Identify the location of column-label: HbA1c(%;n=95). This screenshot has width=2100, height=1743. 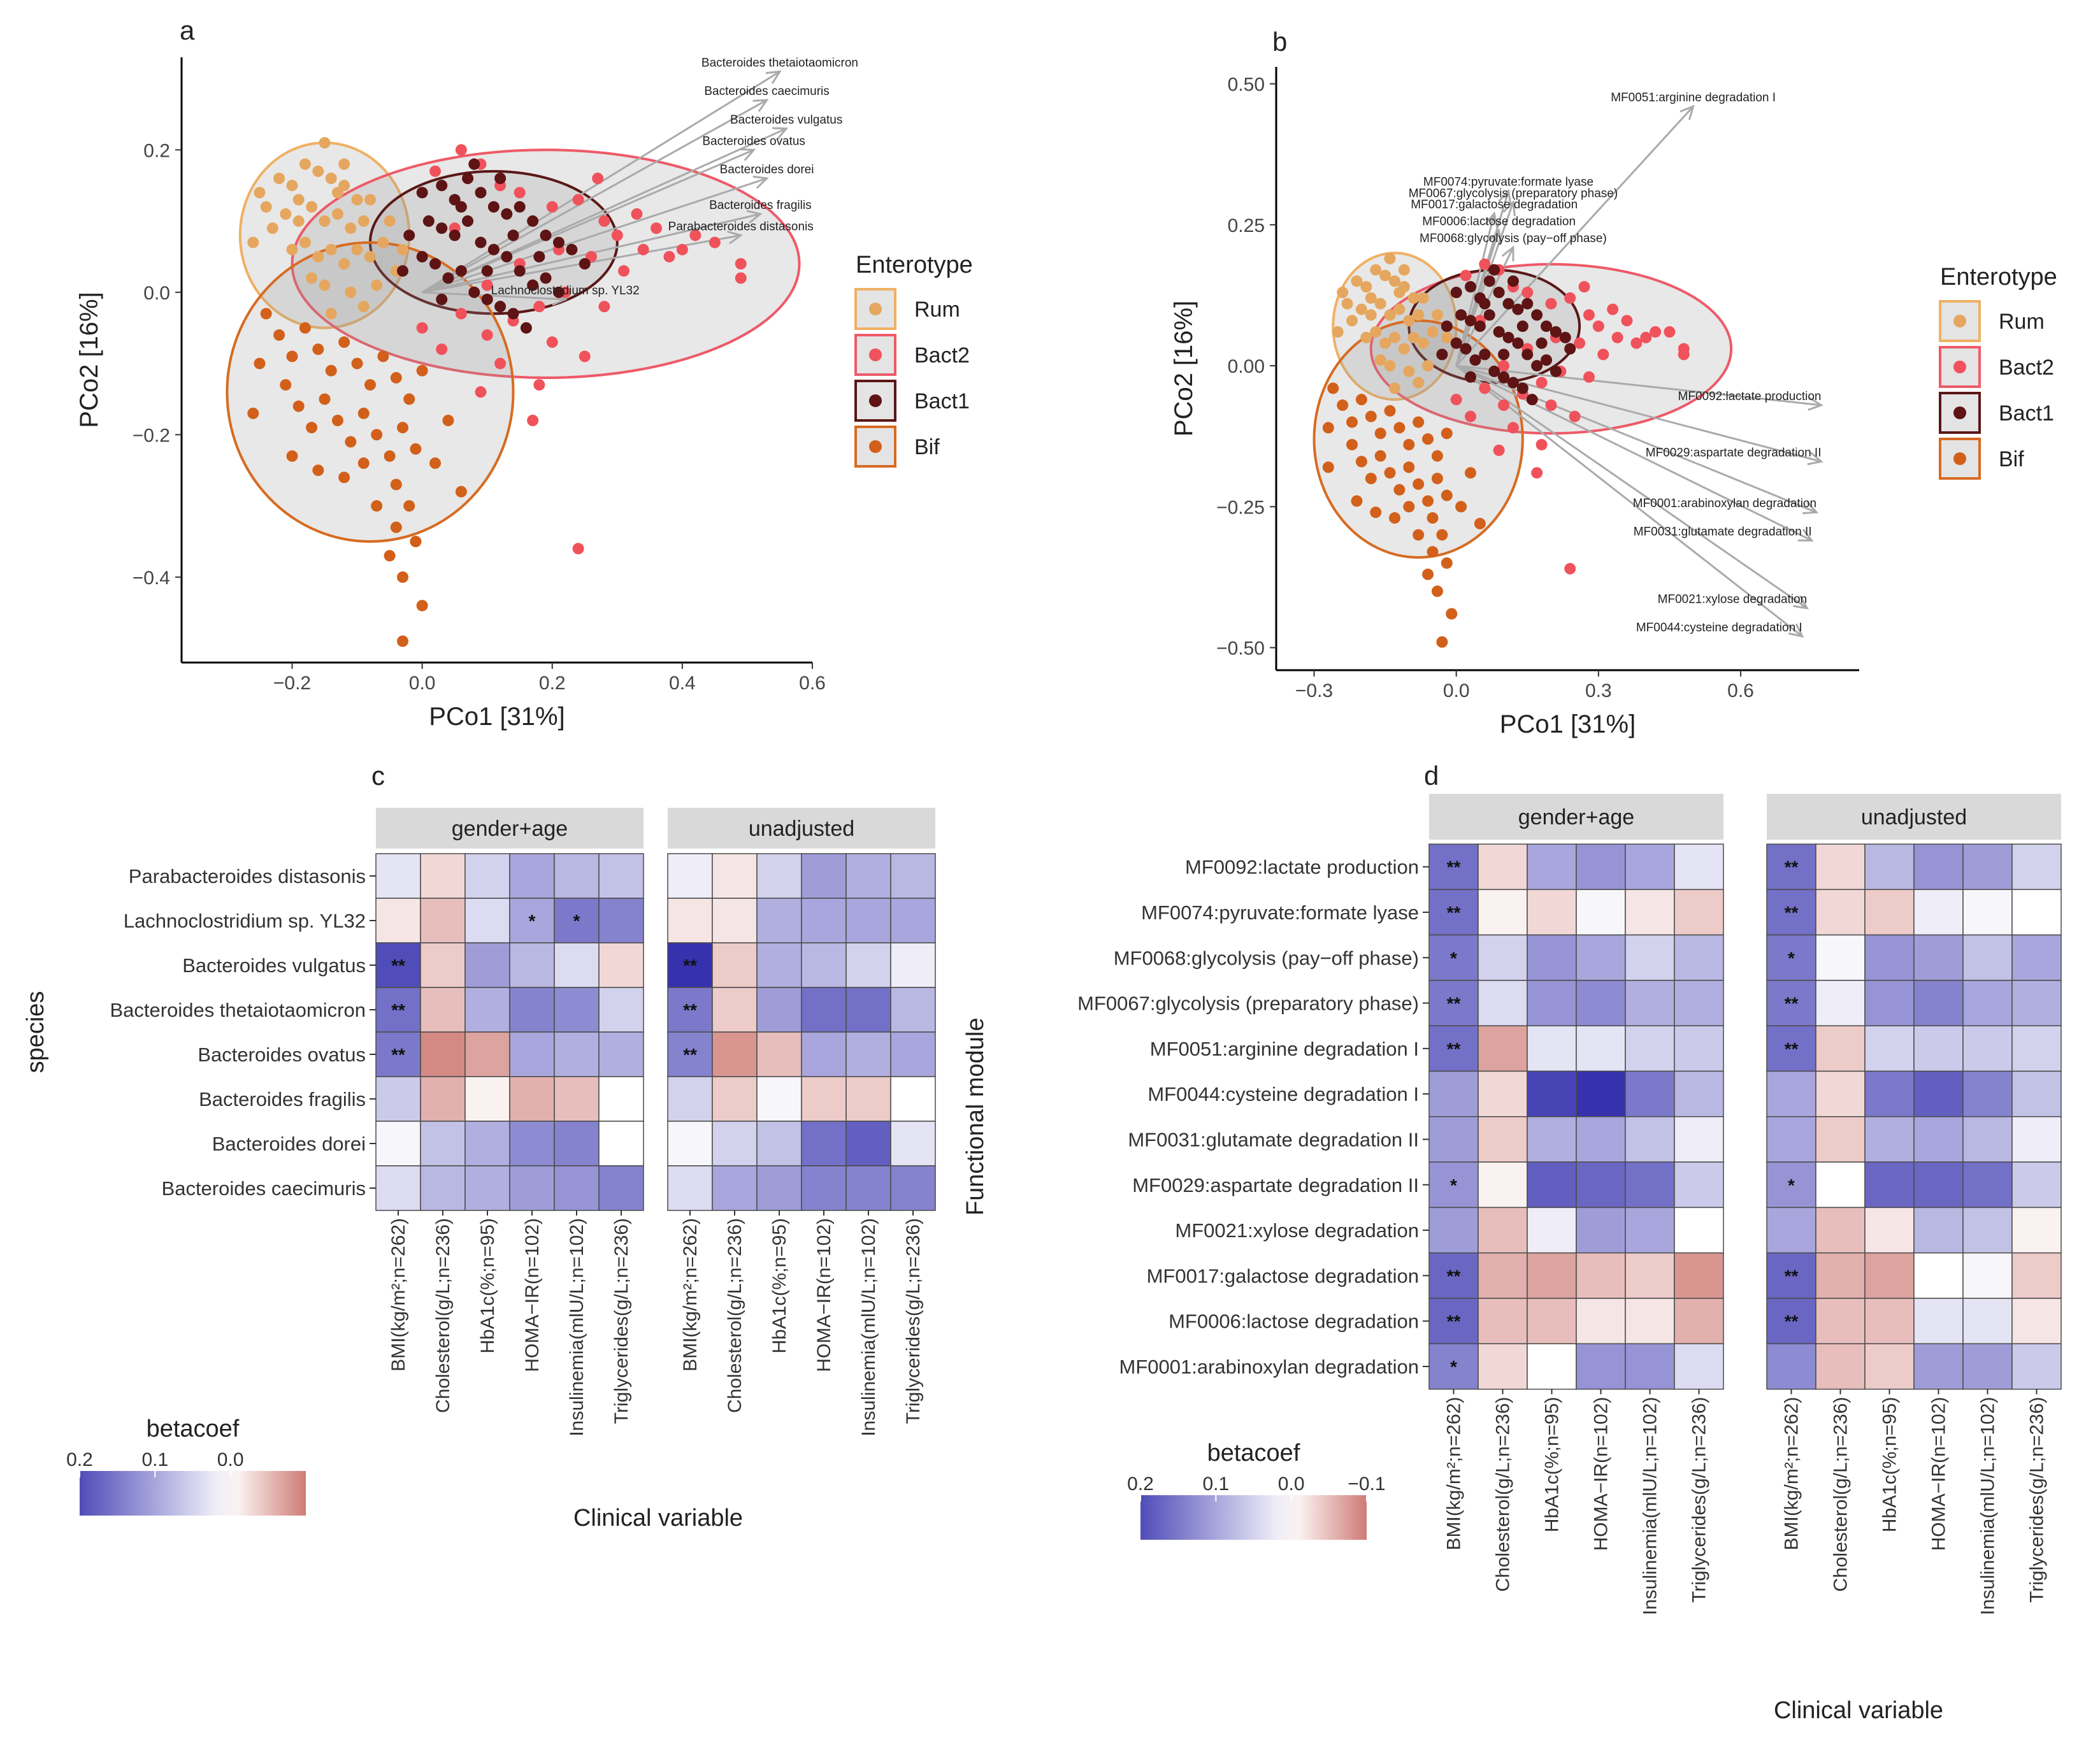
(1552, 1465).